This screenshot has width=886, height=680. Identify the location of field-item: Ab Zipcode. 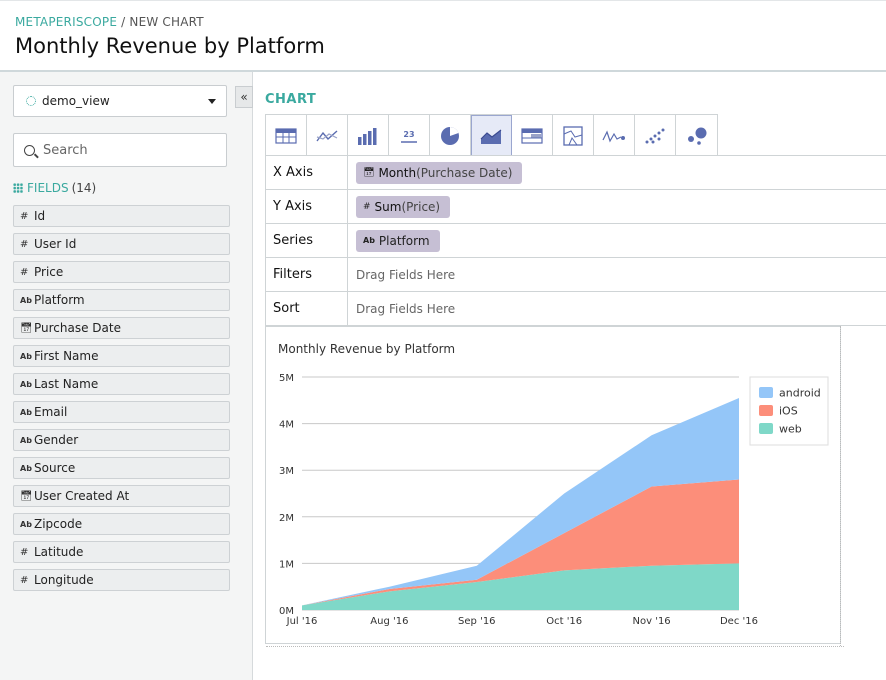
(121, 524).